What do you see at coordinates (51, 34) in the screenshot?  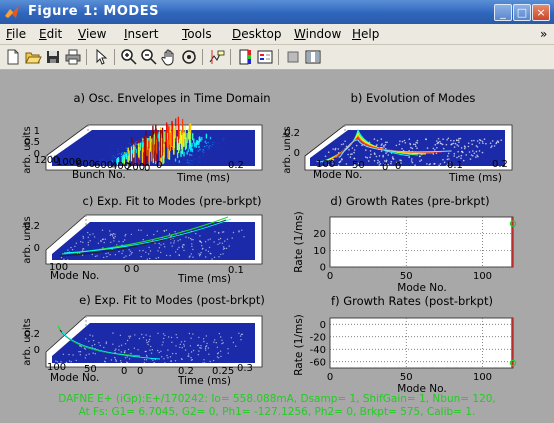 I see `menu-edit: Edit` at bounding box center [51, 34].